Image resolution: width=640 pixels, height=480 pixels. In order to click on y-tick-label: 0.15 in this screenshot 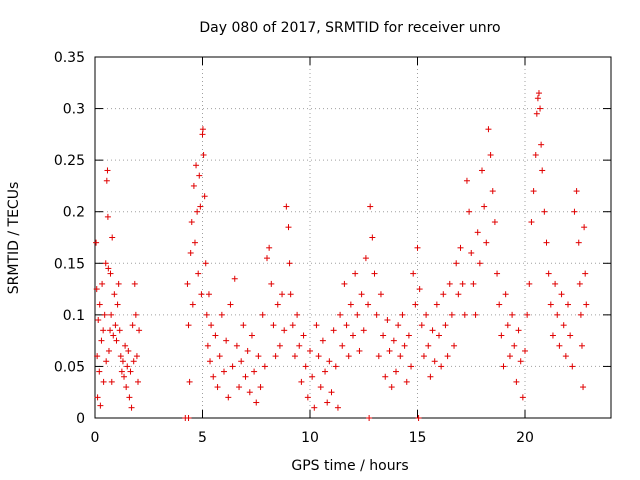, I will do `click(69, 264)`.